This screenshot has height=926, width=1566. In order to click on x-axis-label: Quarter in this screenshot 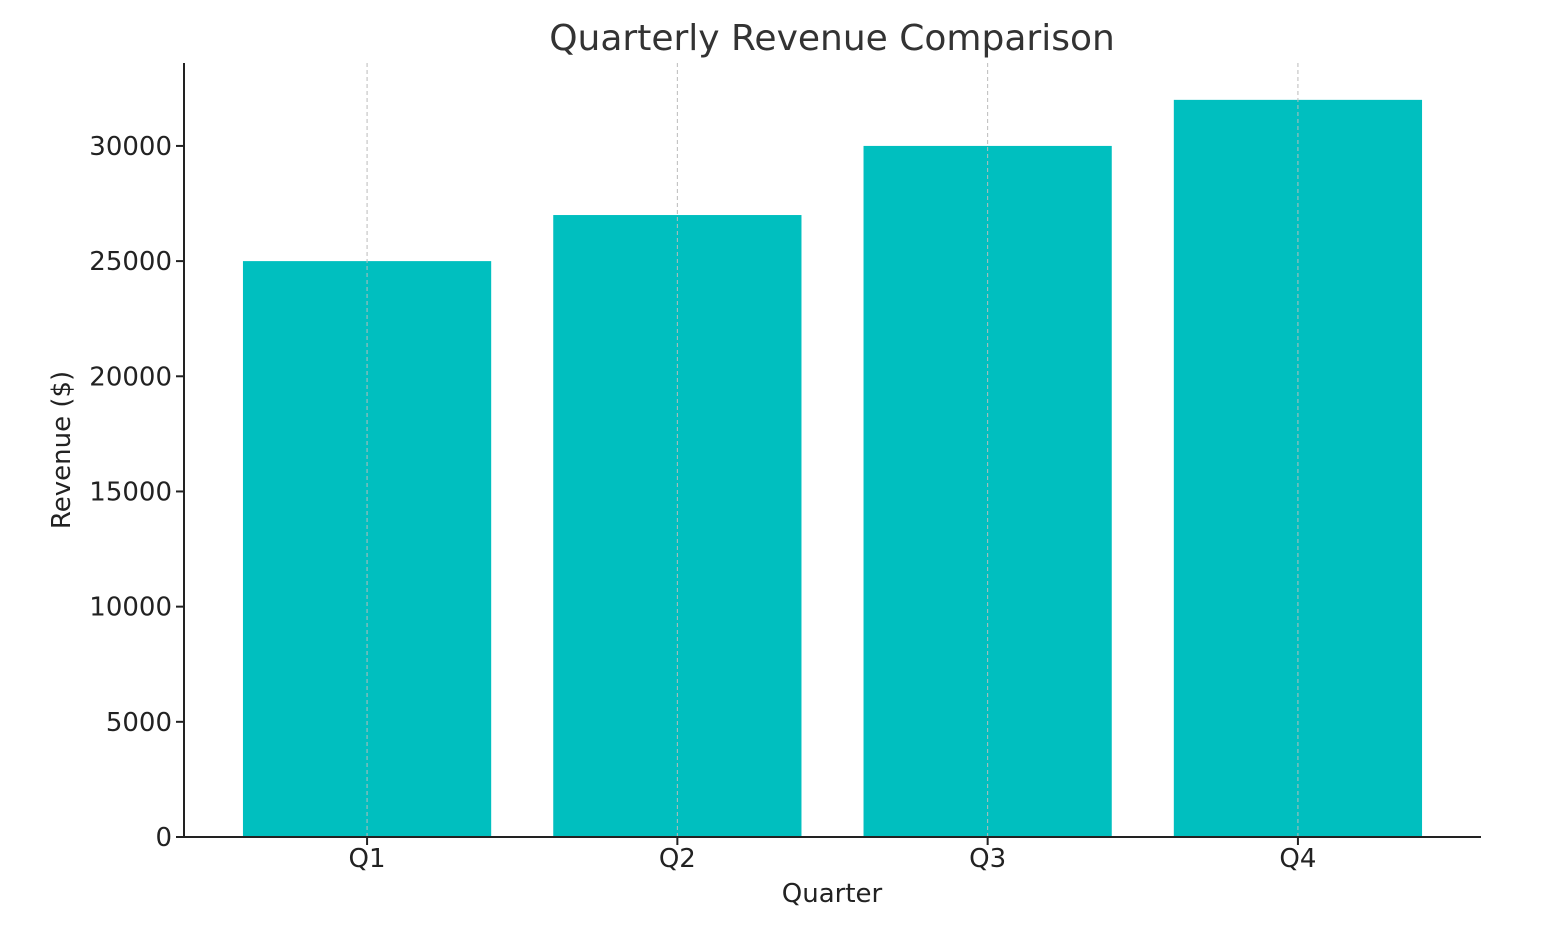, I will do `click(832, 894)`.